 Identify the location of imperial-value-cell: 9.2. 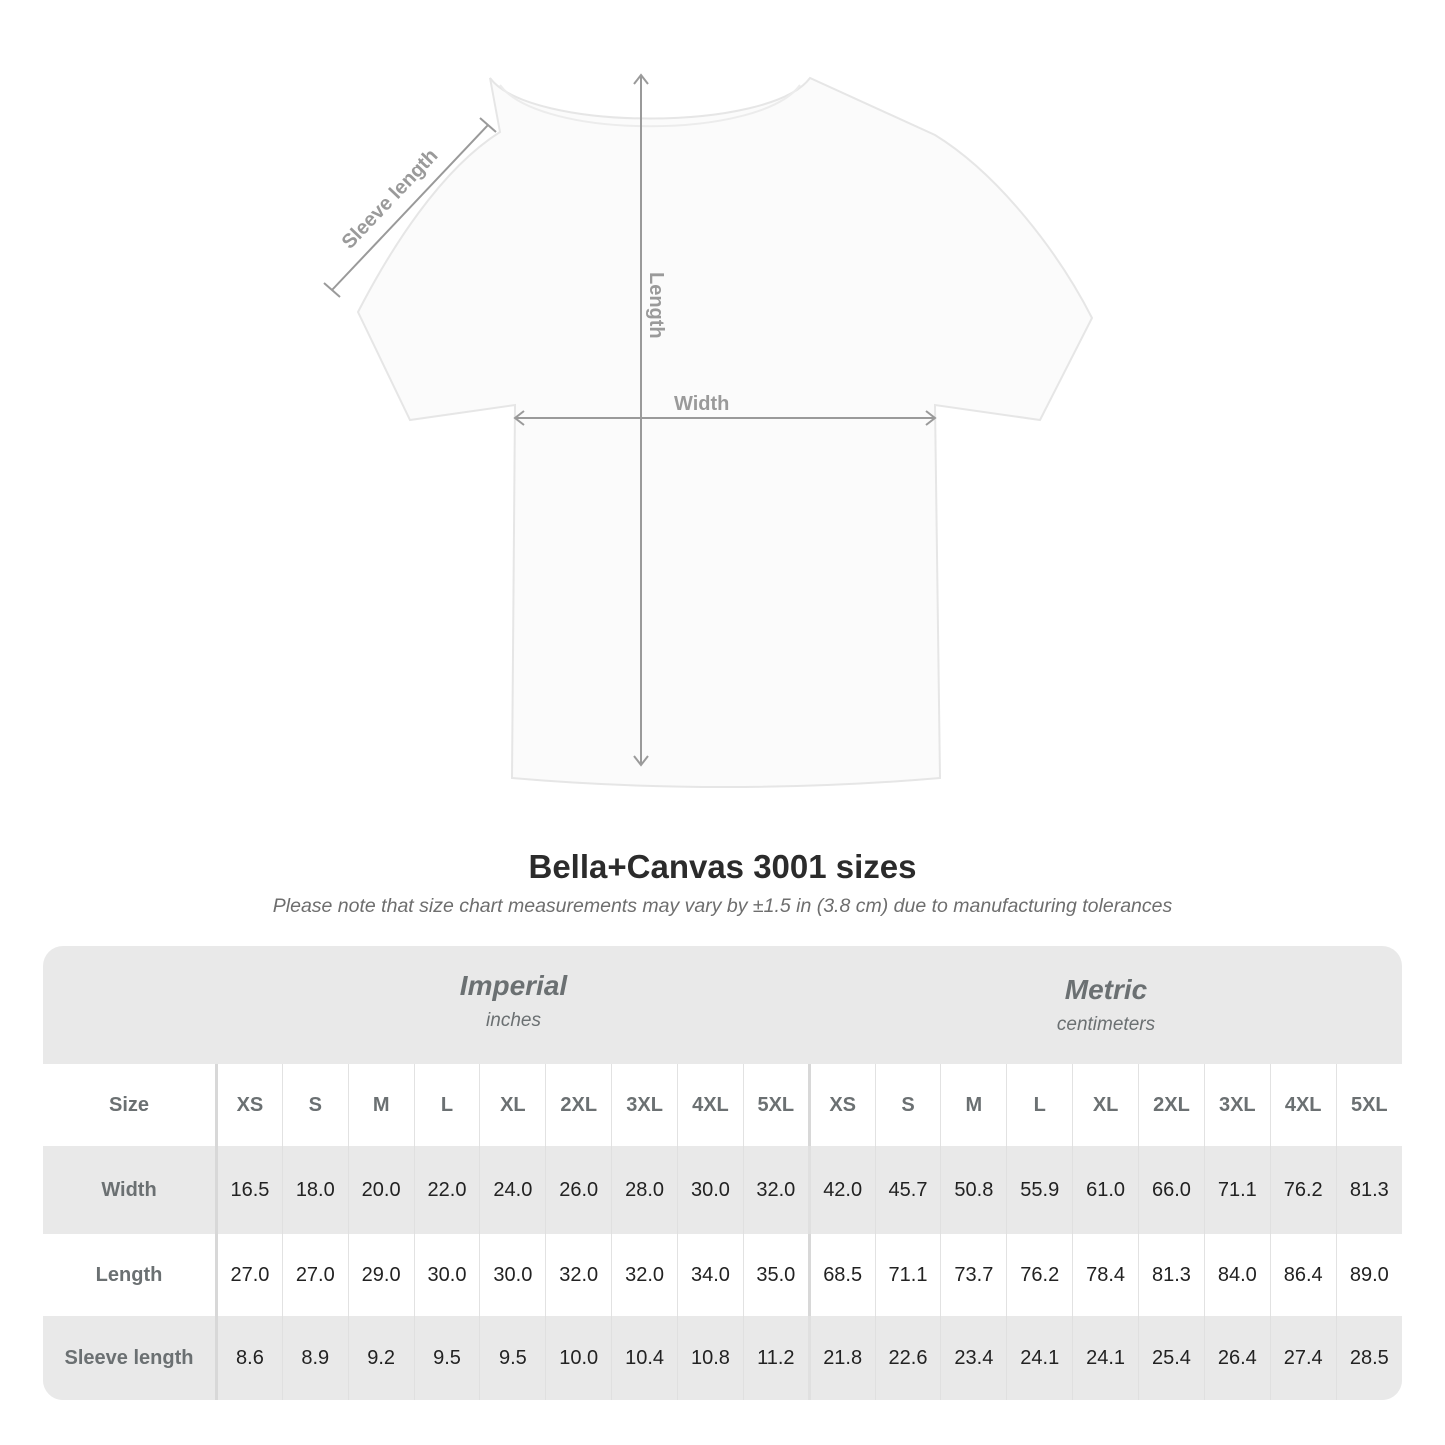
(381, 1358).